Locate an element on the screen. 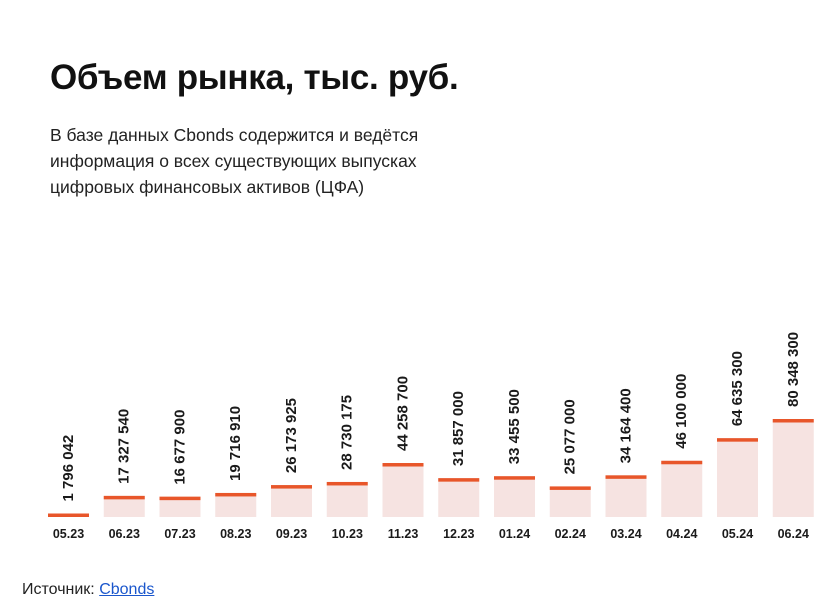 This screenshot has height=605, width=828. value-label-01.24: 33 455 500 is located at coordinates (514, 426).